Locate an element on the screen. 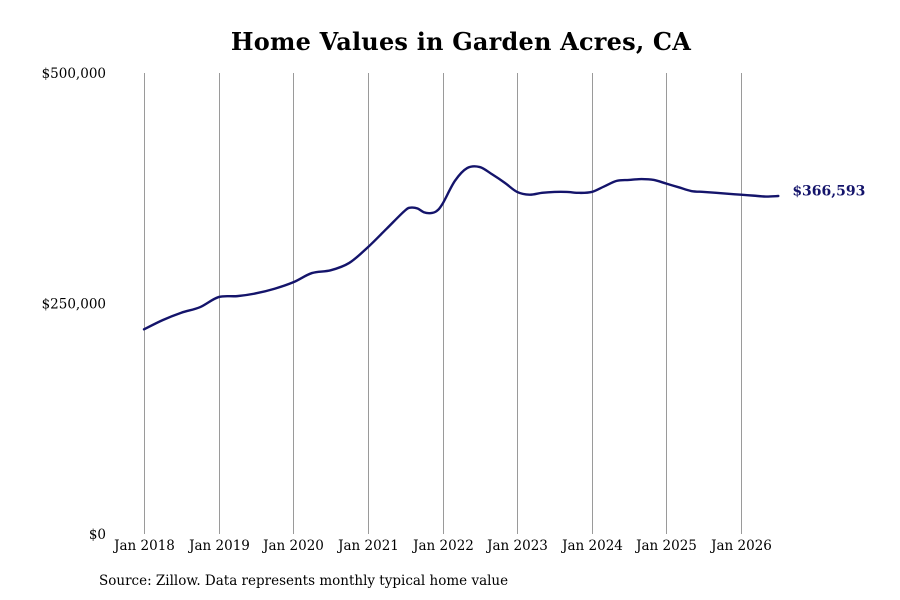  x-tick-label: Jan 2022 is located at coordinates (442, 546).